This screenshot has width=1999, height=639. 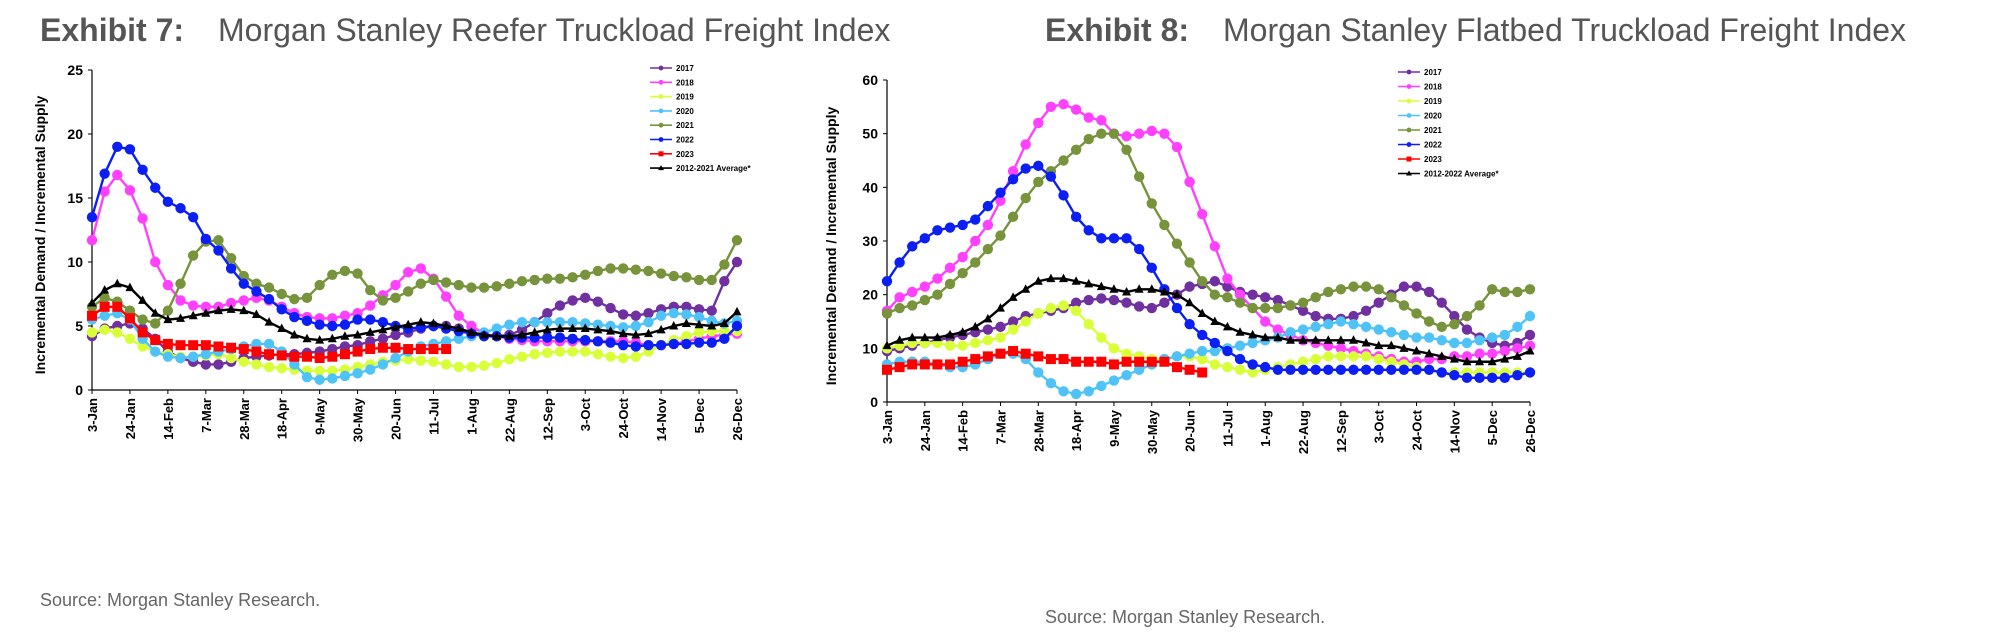 I want to click on x-tick-label: 28-Mar, so click(x=244, y=419).